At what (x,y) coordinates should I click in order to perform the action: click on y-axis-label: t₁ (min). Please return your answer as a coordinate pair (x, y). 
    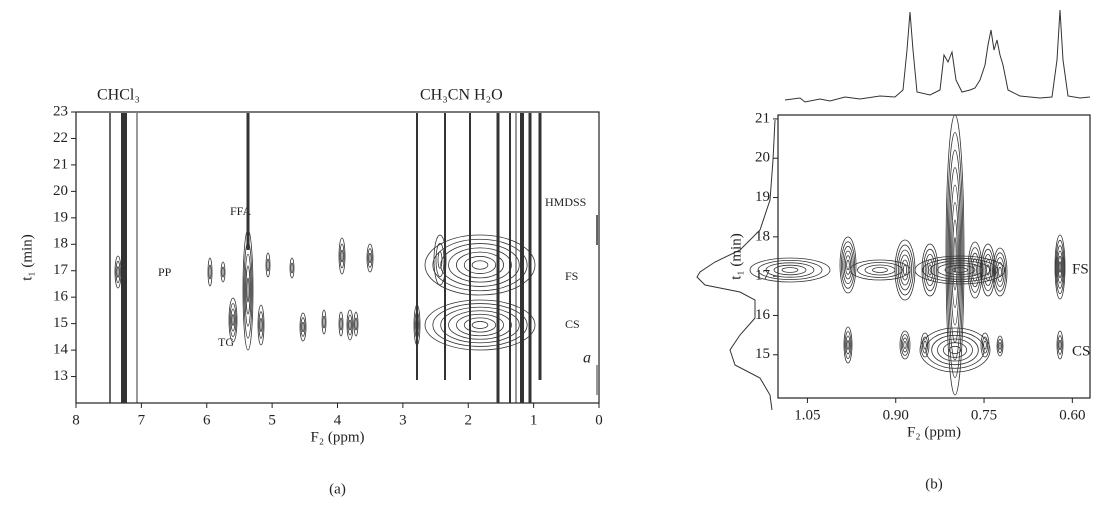
    Looking at the image, I should click on (27, 257).